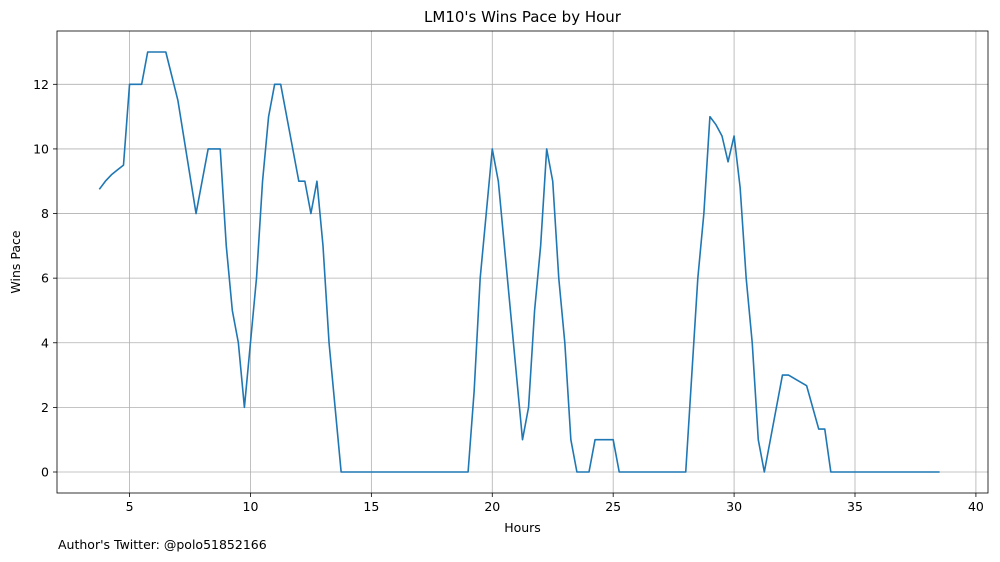  I want to click on y-tick-label: 8, so click(45, 213).